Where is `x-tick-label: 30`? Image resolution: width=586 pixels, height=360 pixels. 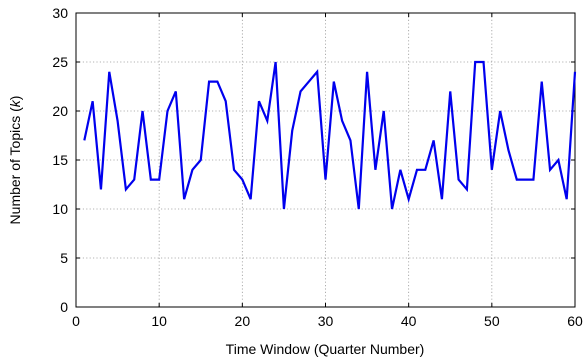 x-tick-label: 30 is located at coordinates (326, 321).